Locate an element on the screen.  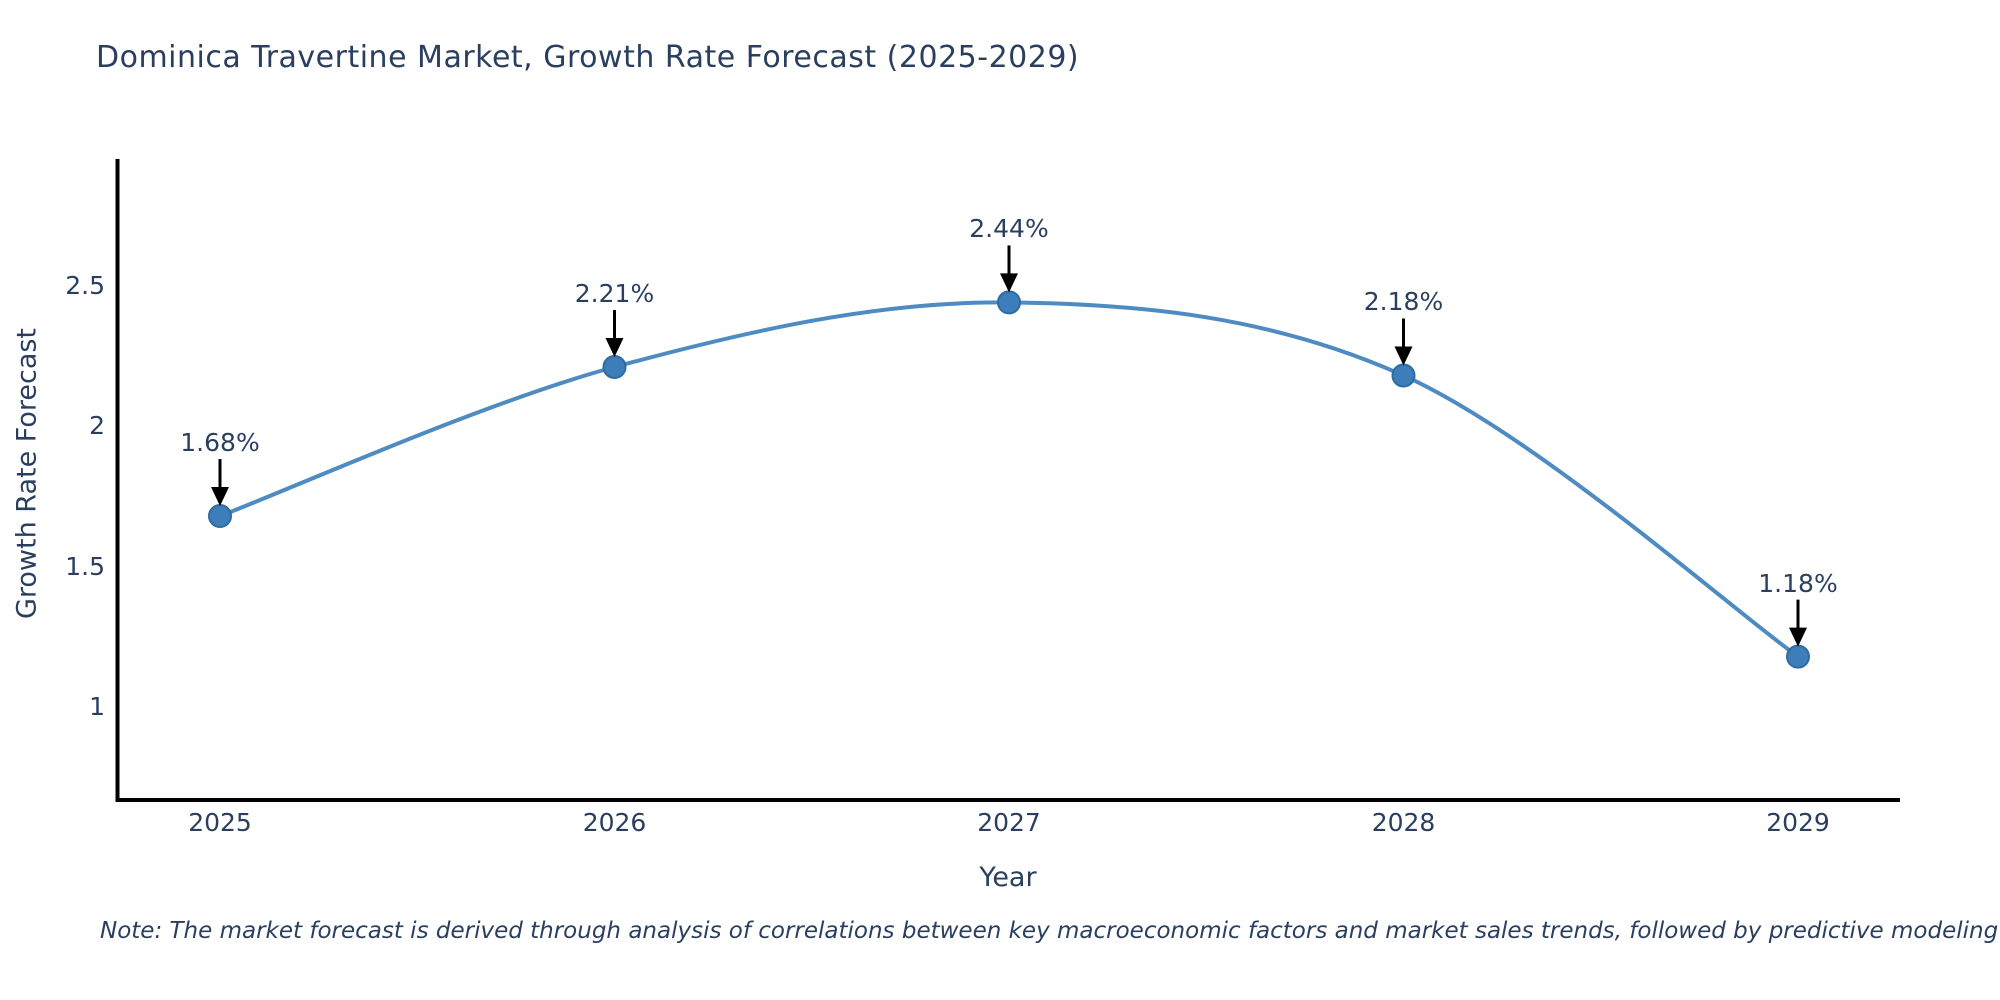
data-point-2026 is located at coordinates (614, 367).